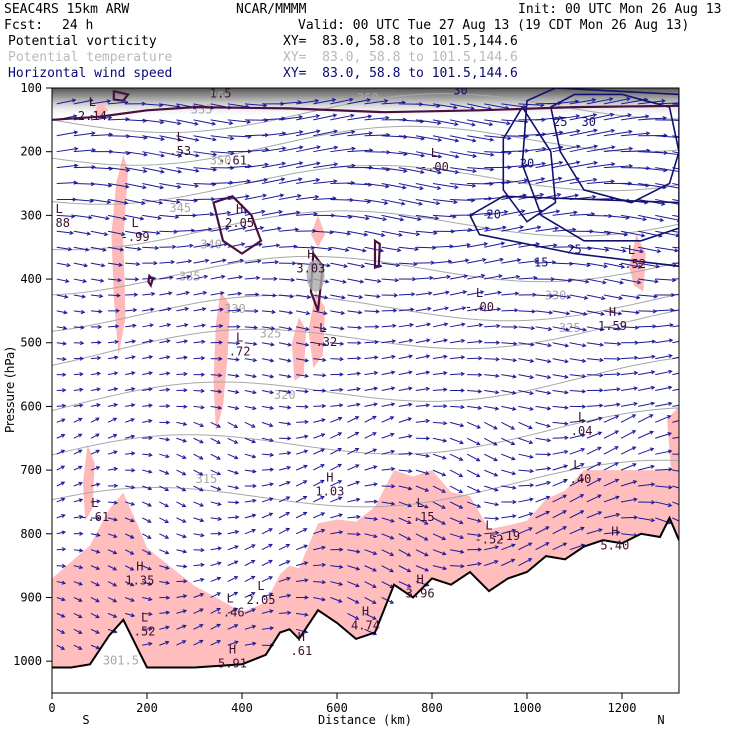 This screenshot has height=740, width=740. Describe the element at coordinates (365, 230) in the screenshot. I see `isentrope-line` at that location.